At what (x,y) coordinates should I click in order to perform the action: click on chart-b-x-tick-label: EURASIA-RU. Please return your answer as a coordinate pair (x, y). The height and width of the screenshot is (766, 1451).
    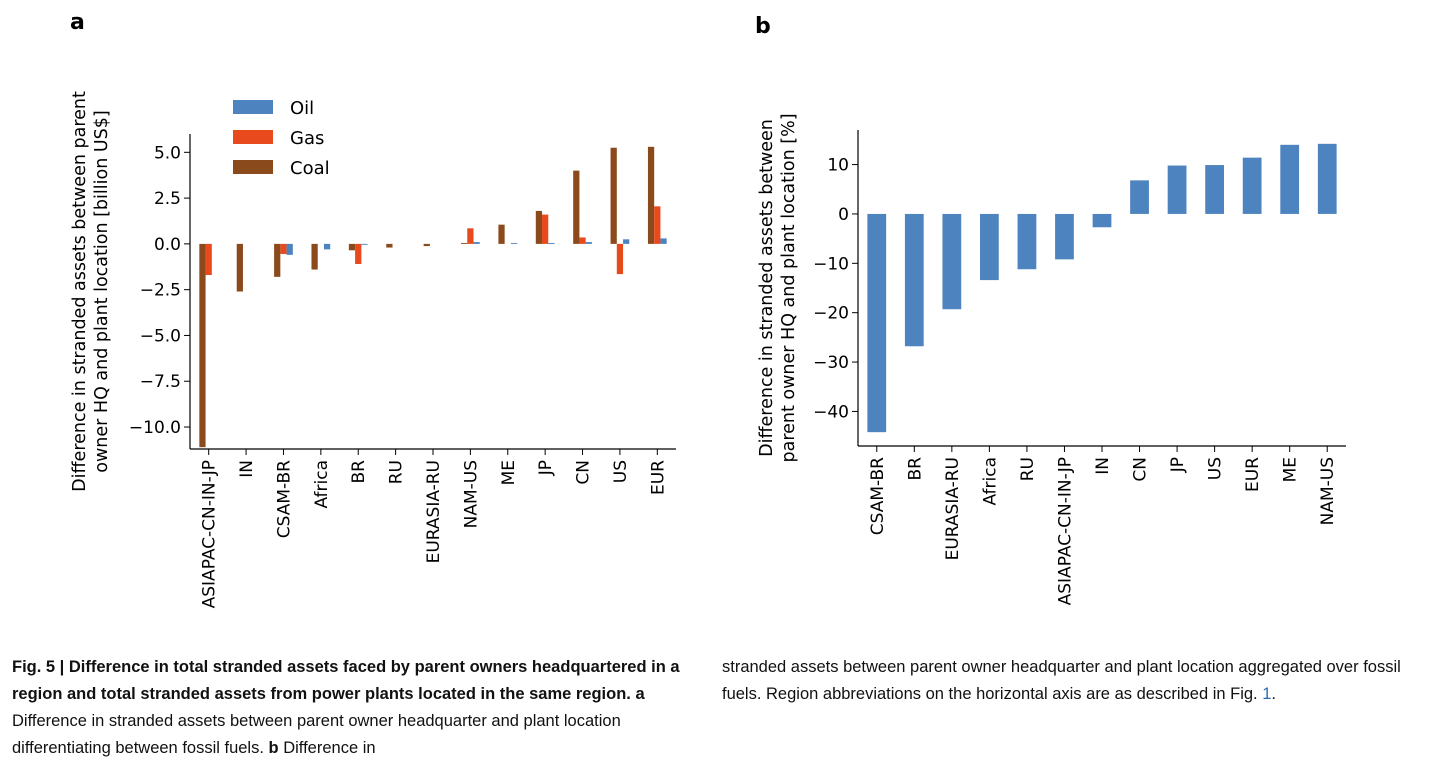
    Looking at the image, I should click on (953, 508).